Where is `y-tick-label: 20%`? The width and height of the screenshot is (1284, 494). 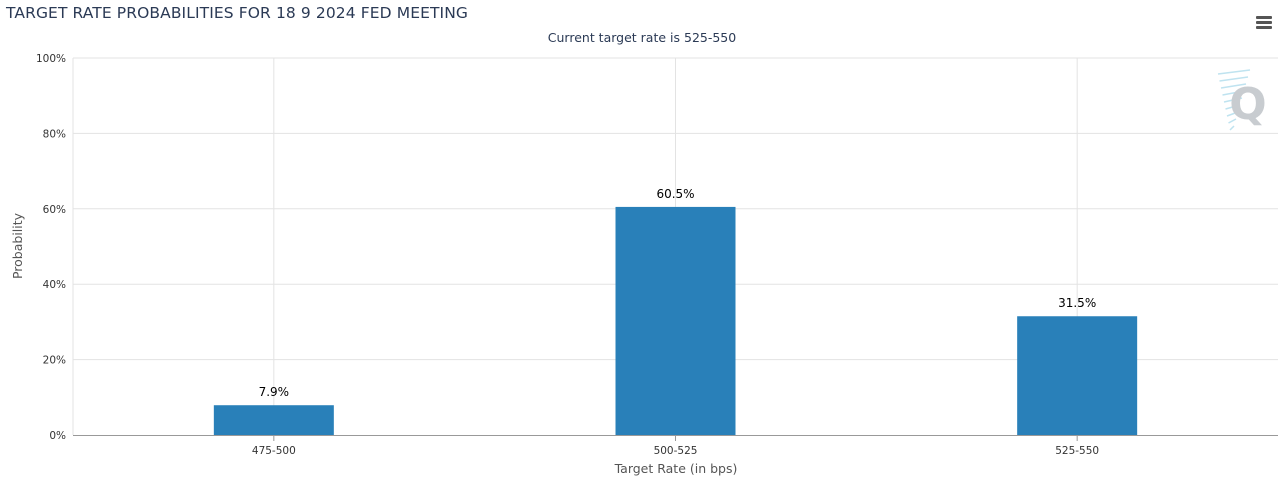
y-tick-label: 20% is located at coordinates (54, 361).